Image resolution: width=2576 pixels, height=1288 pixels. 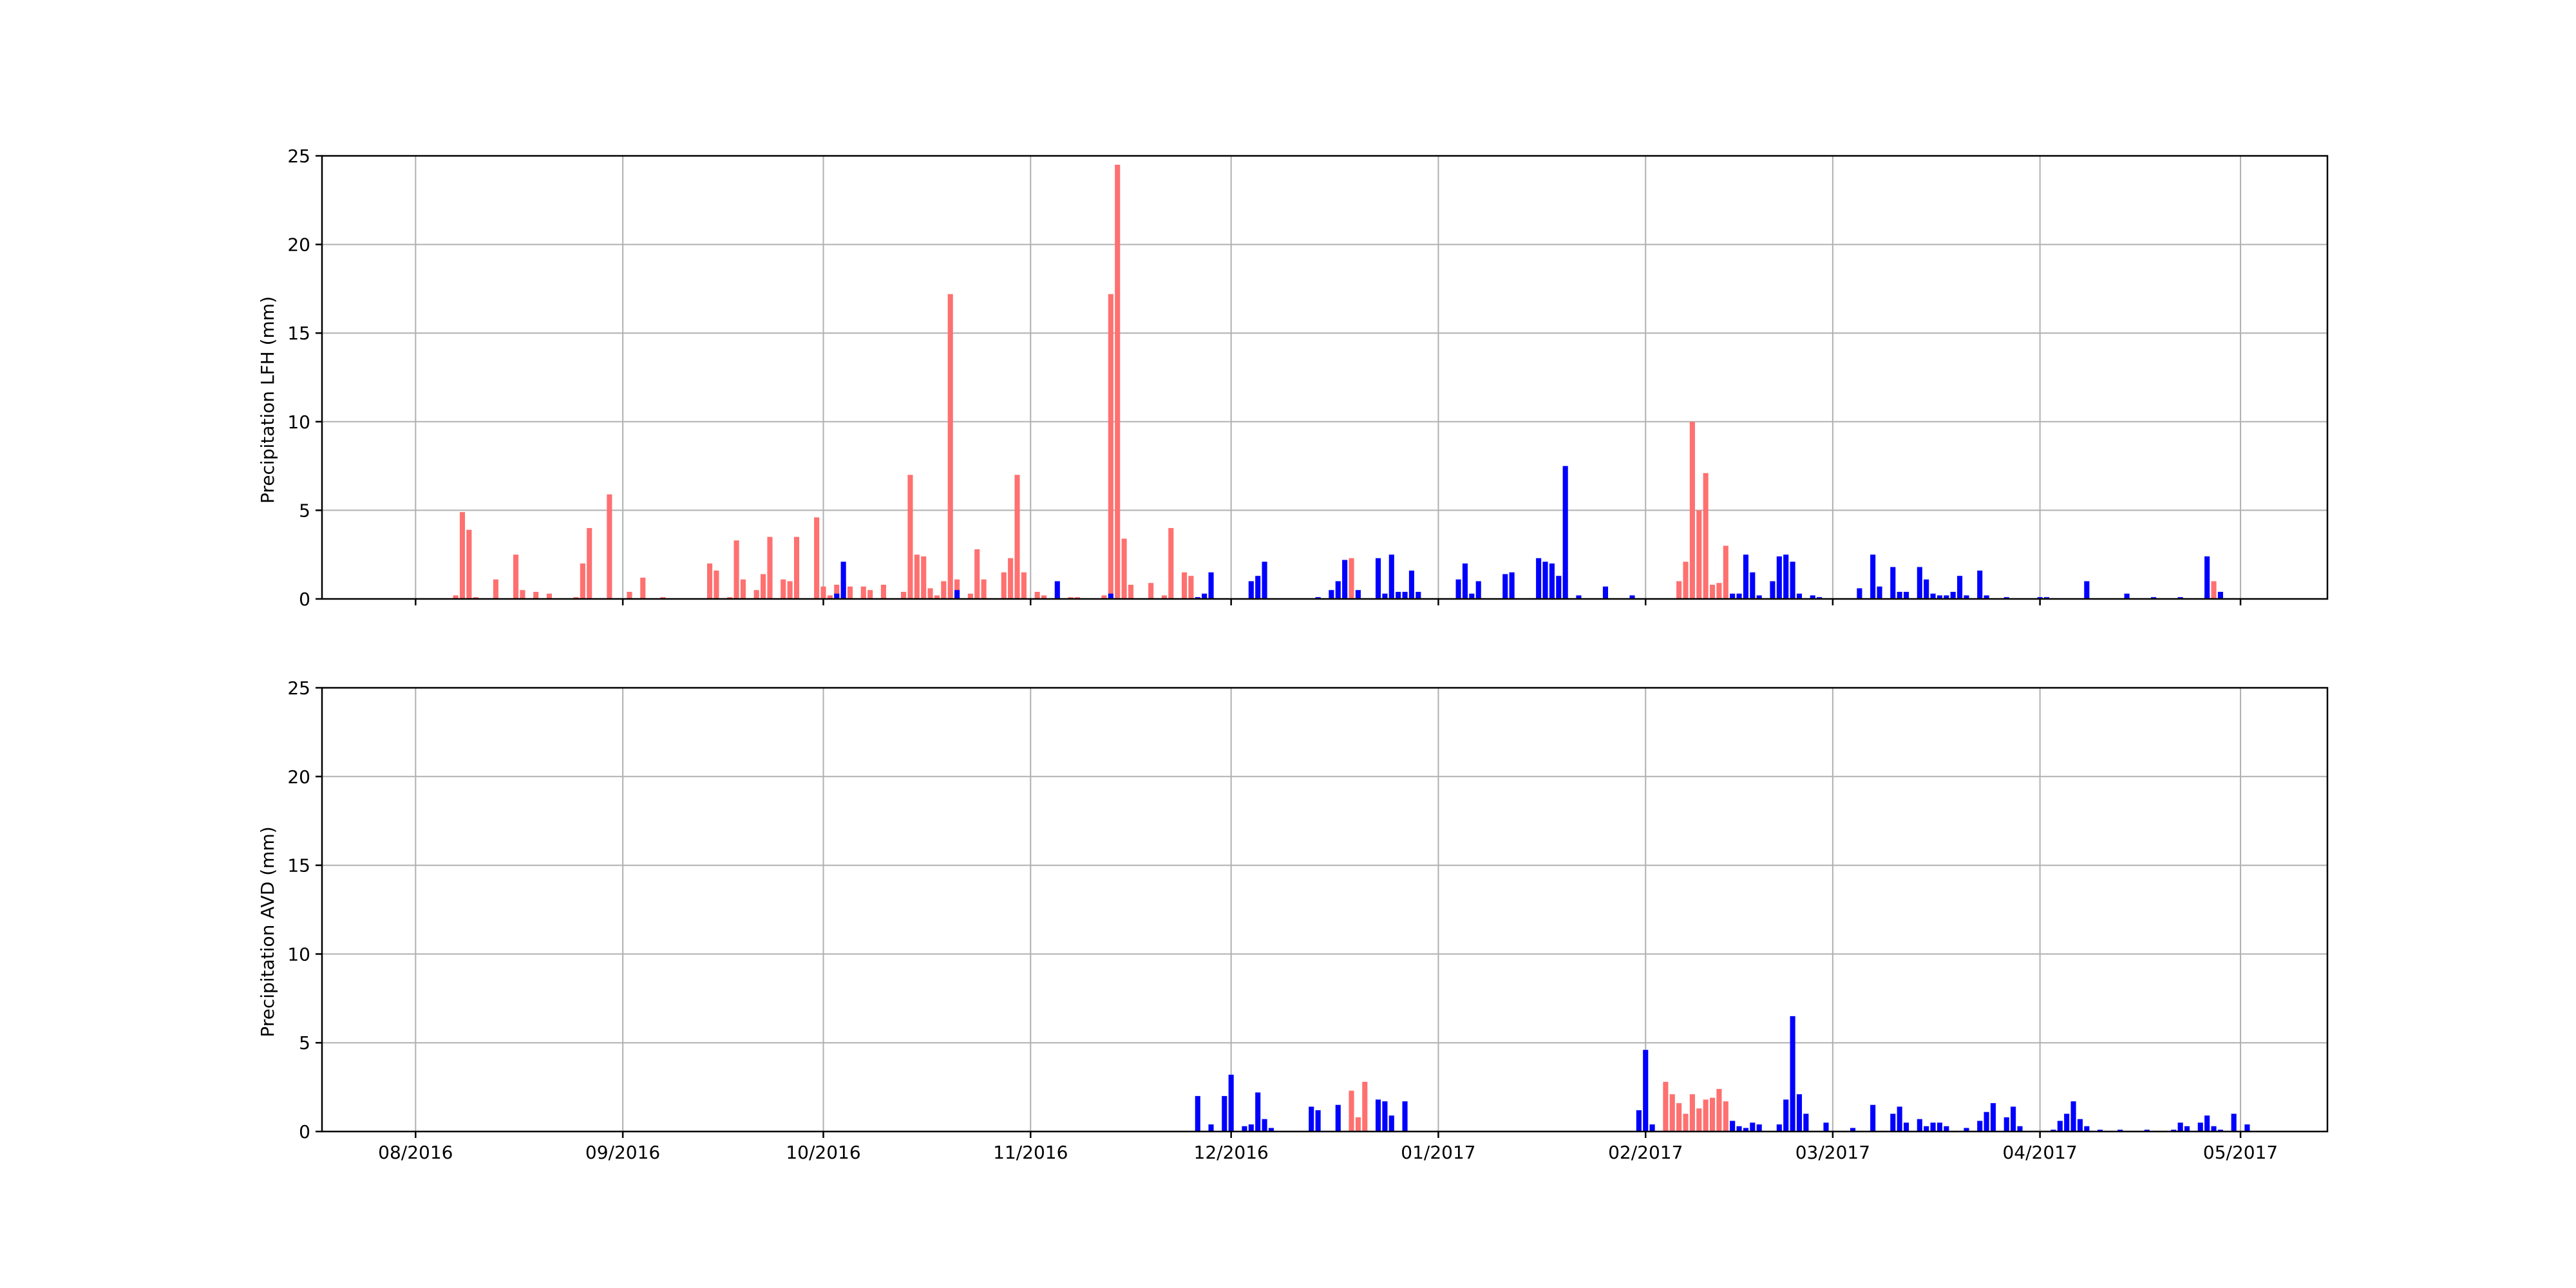 What do you see at coordinates (1030, 1153) in the screenshot?
I see `x-tick-label: 11/2016` at bounding box center [1030, 1153].